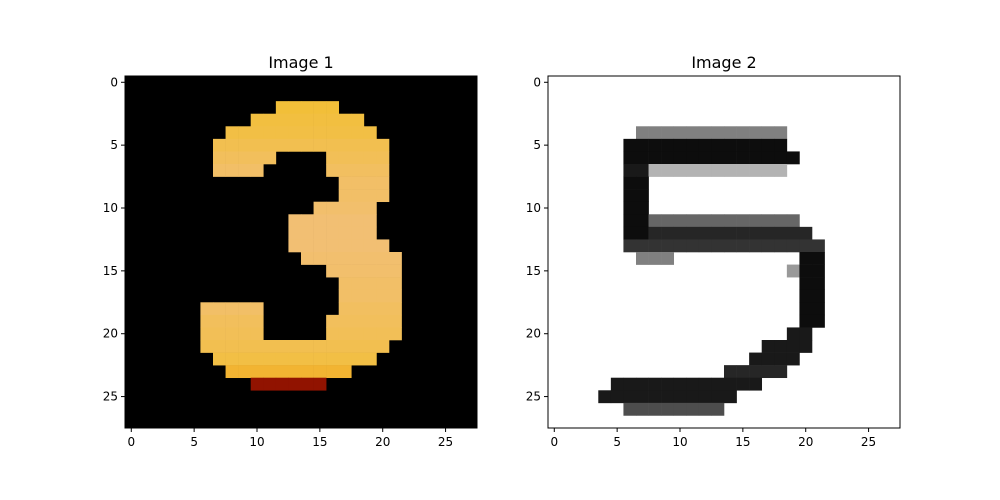  I want to click on y-tick-label: 10, so click(533, 208).